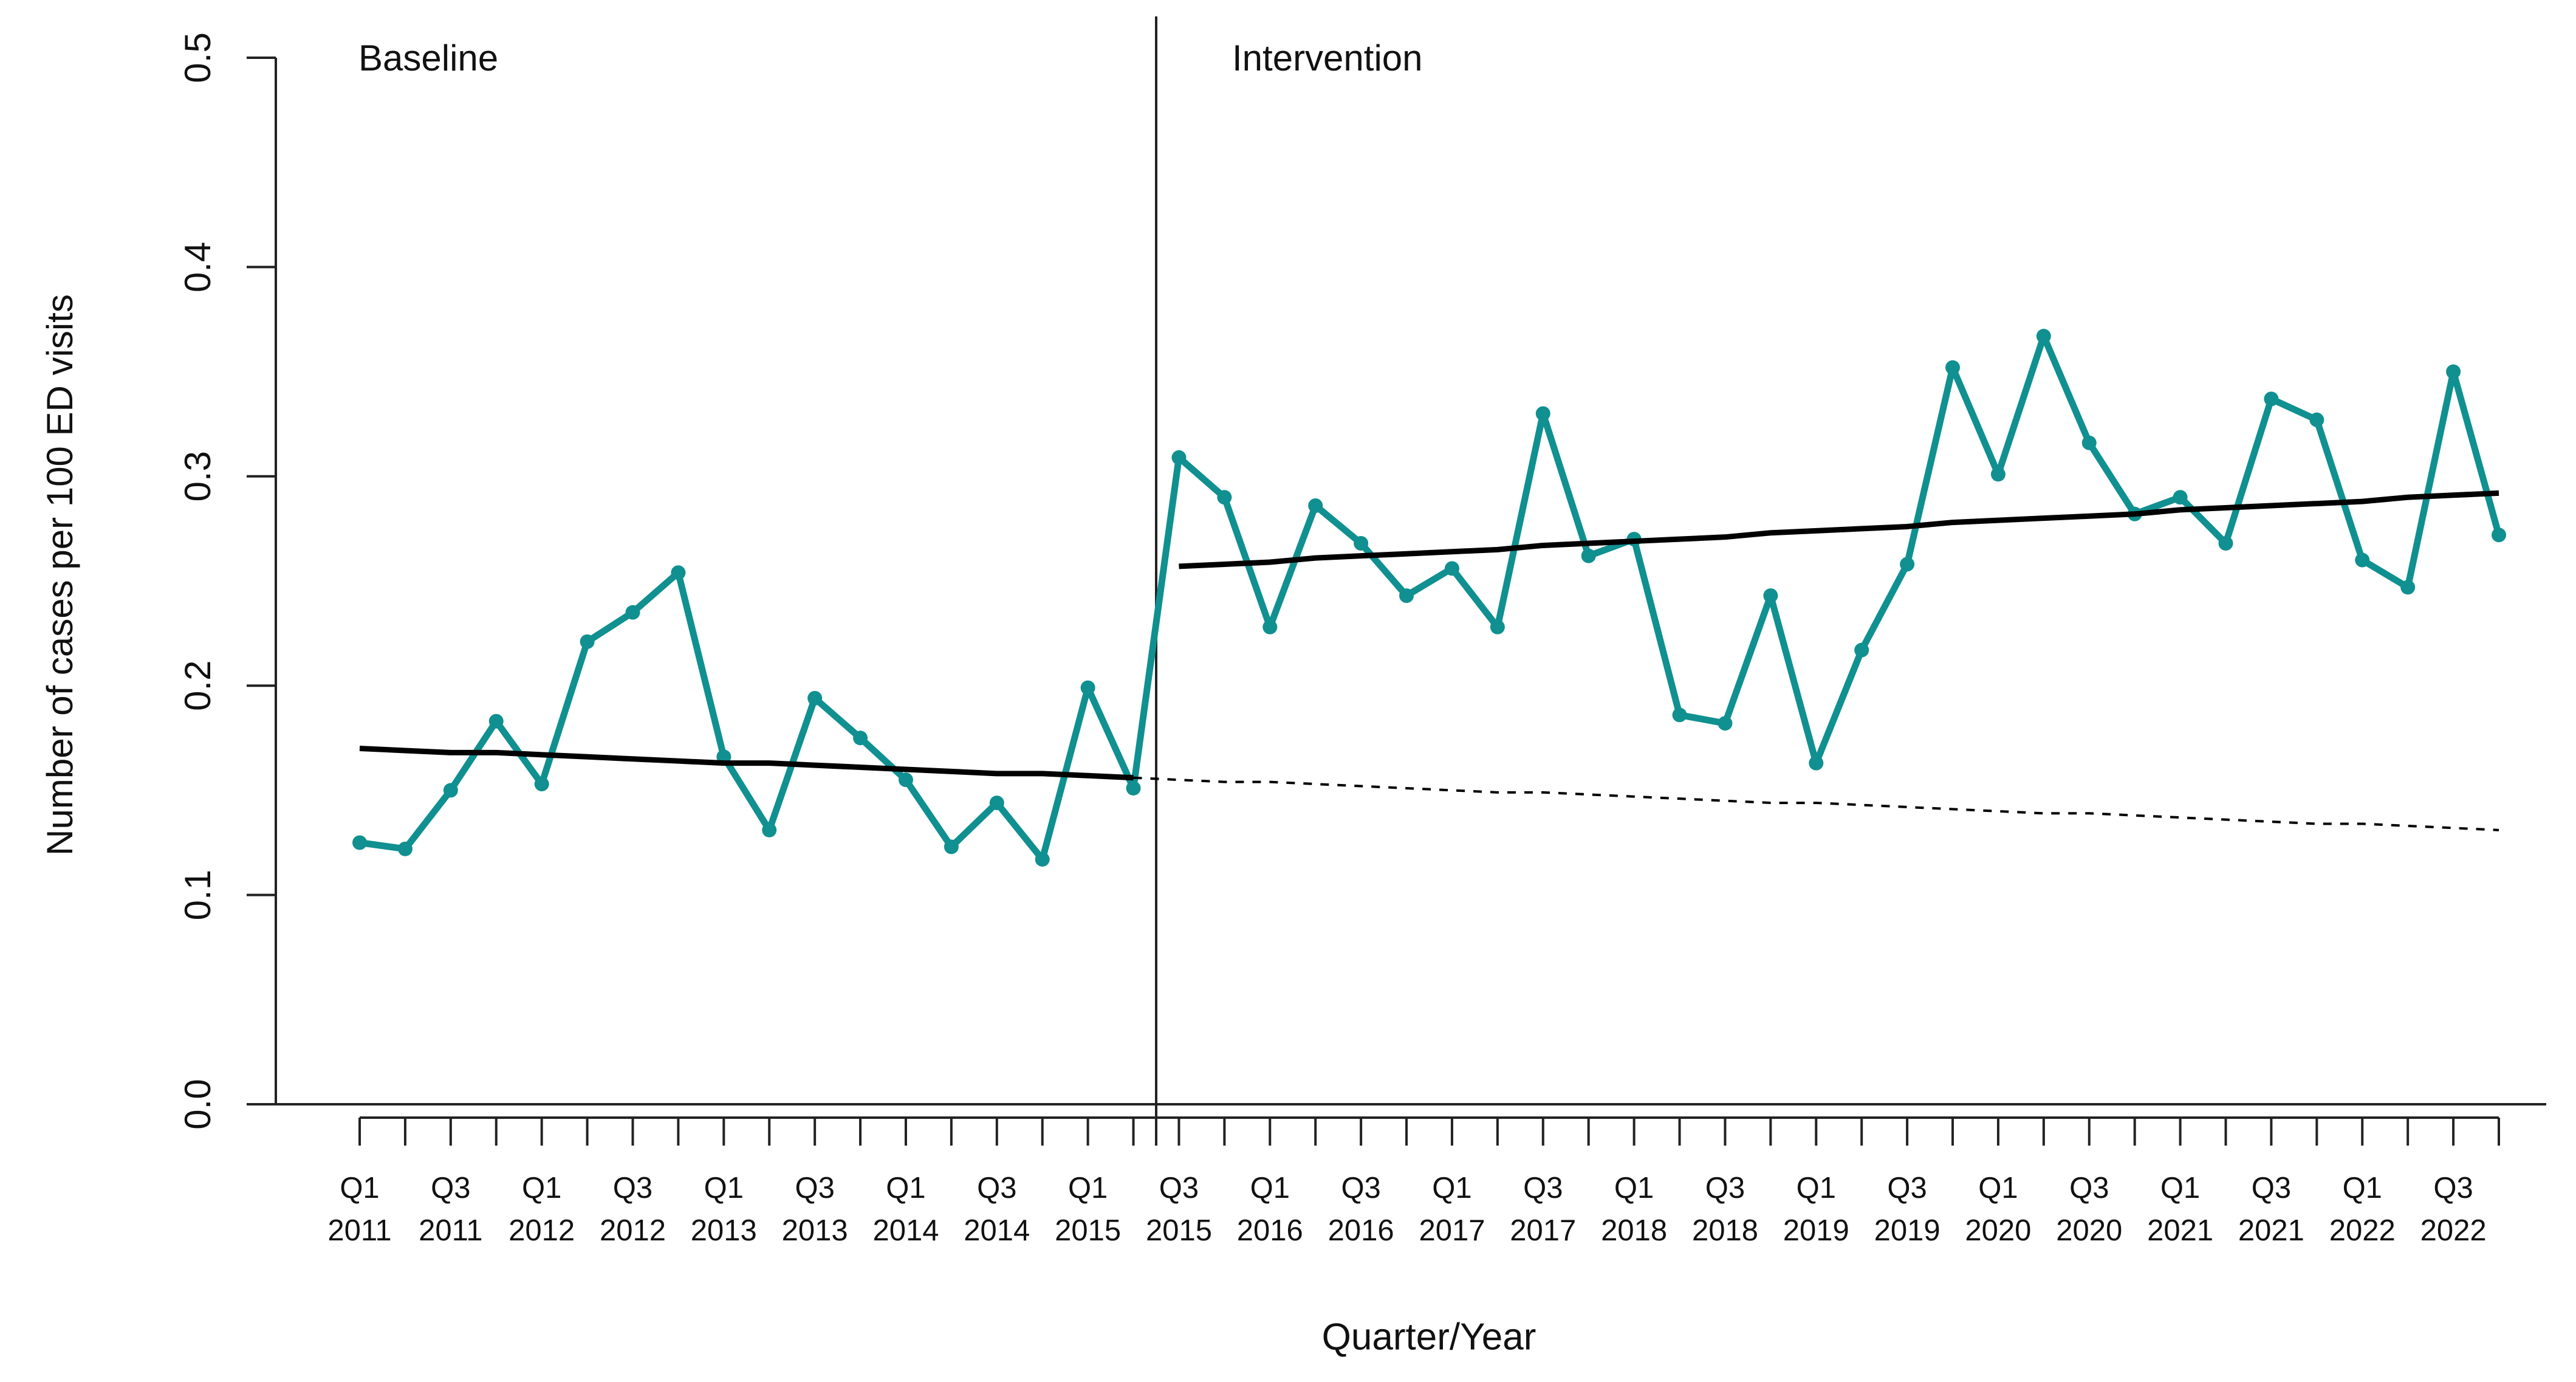  Describe the element at coordinates (197, 1104) in the screenshot. I see `y-tick-label: 0.0` at that location.